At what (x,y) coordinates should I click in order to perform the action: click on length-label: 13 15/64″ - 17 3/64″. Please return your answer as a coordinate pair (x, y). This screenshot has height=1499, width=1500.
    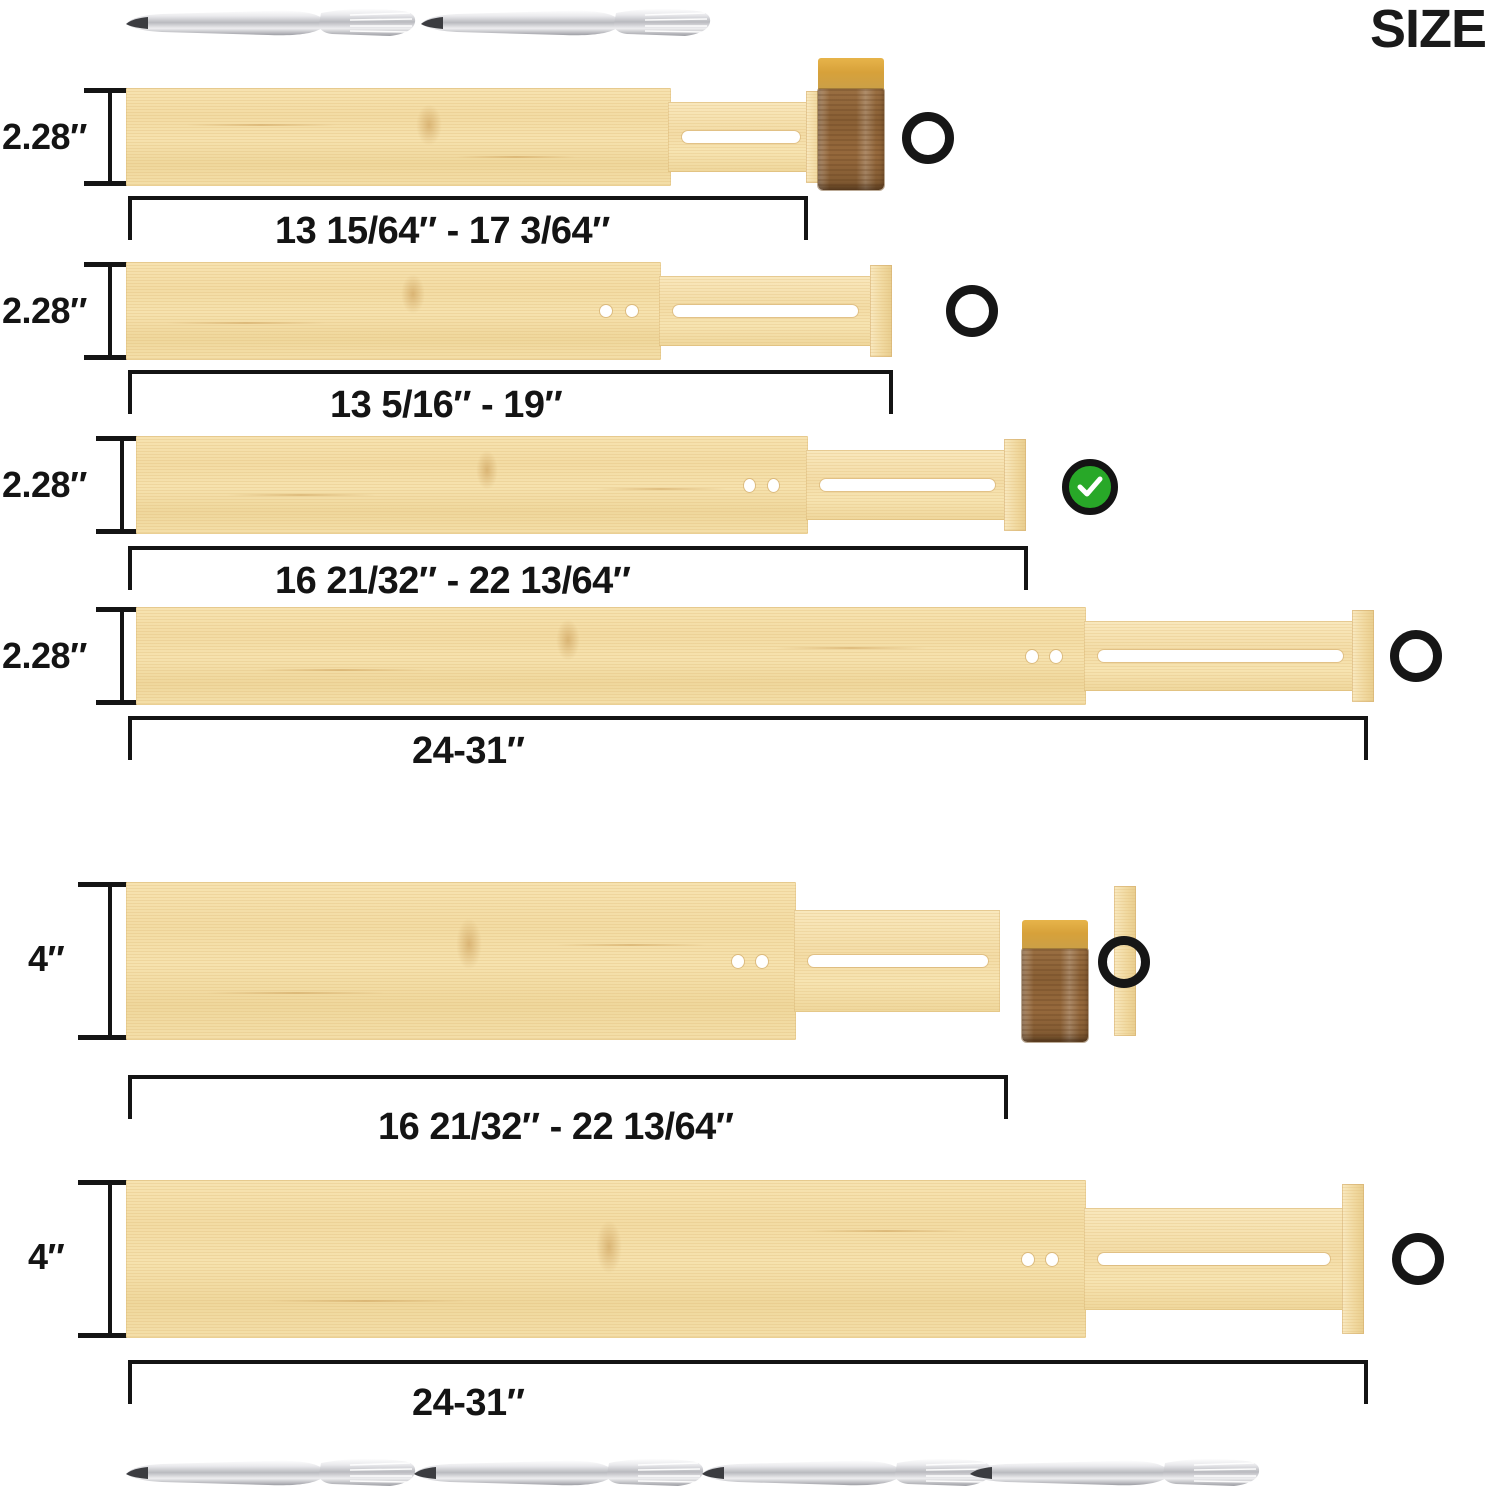
    Looking at the image, I should click on (442, 231).